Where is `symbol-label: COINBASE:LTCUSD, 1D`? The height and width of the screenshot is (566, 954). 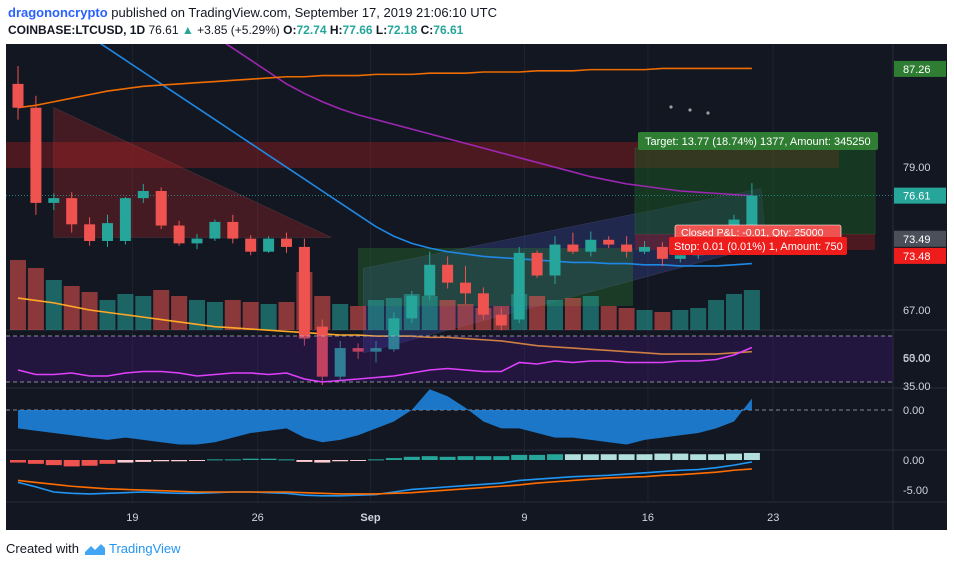
symbol-label: COINBASE:LTCUSD, 1D is located at coordinates (77, 30).